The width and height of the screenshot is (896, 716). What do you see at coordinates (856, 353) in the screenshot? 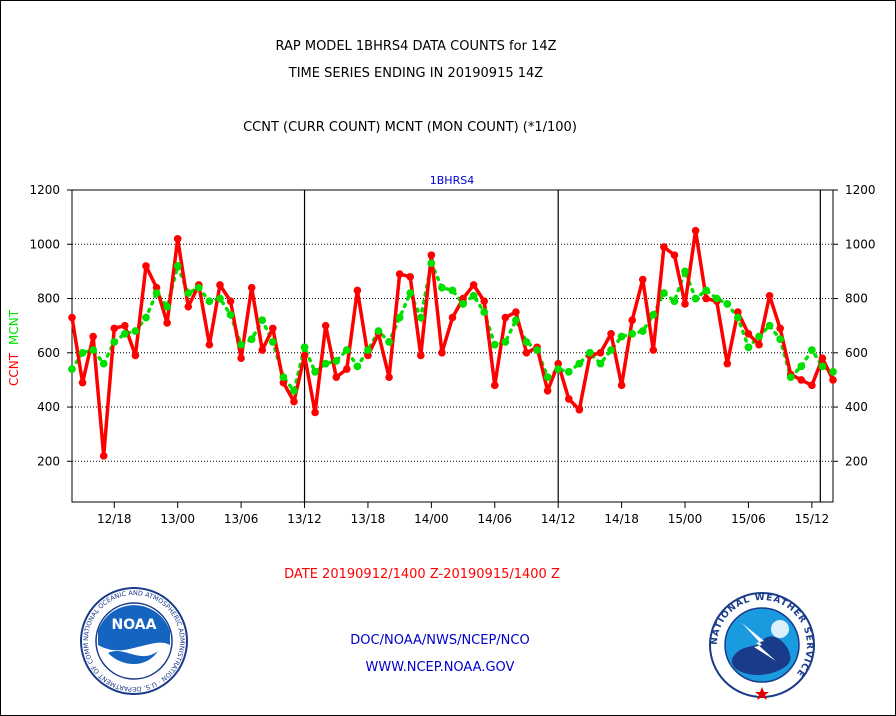
I see `y-tick-label-right: 600` at bounding box center [856, 353].